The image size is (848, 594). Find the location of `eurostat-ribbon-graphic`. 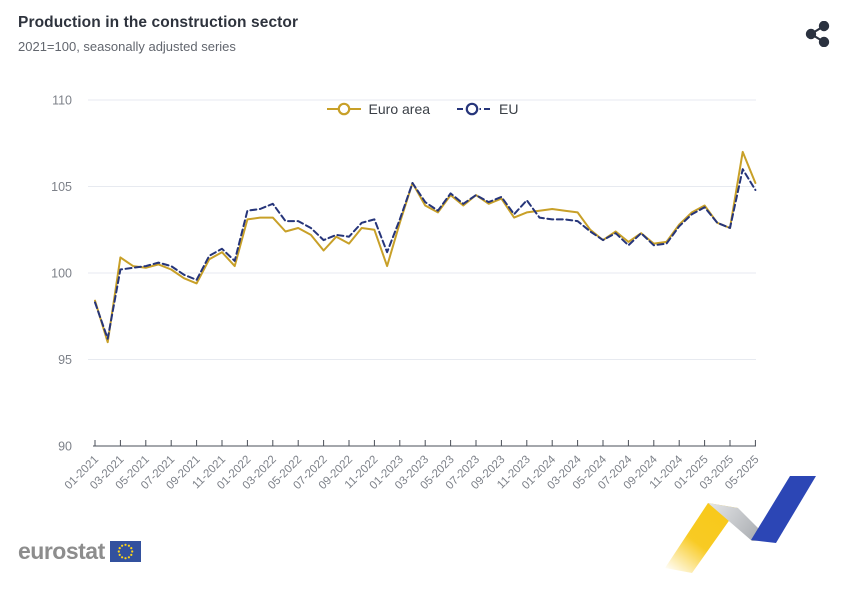

eurostat-ribbon-graphic is located at coordinates (740, 524).